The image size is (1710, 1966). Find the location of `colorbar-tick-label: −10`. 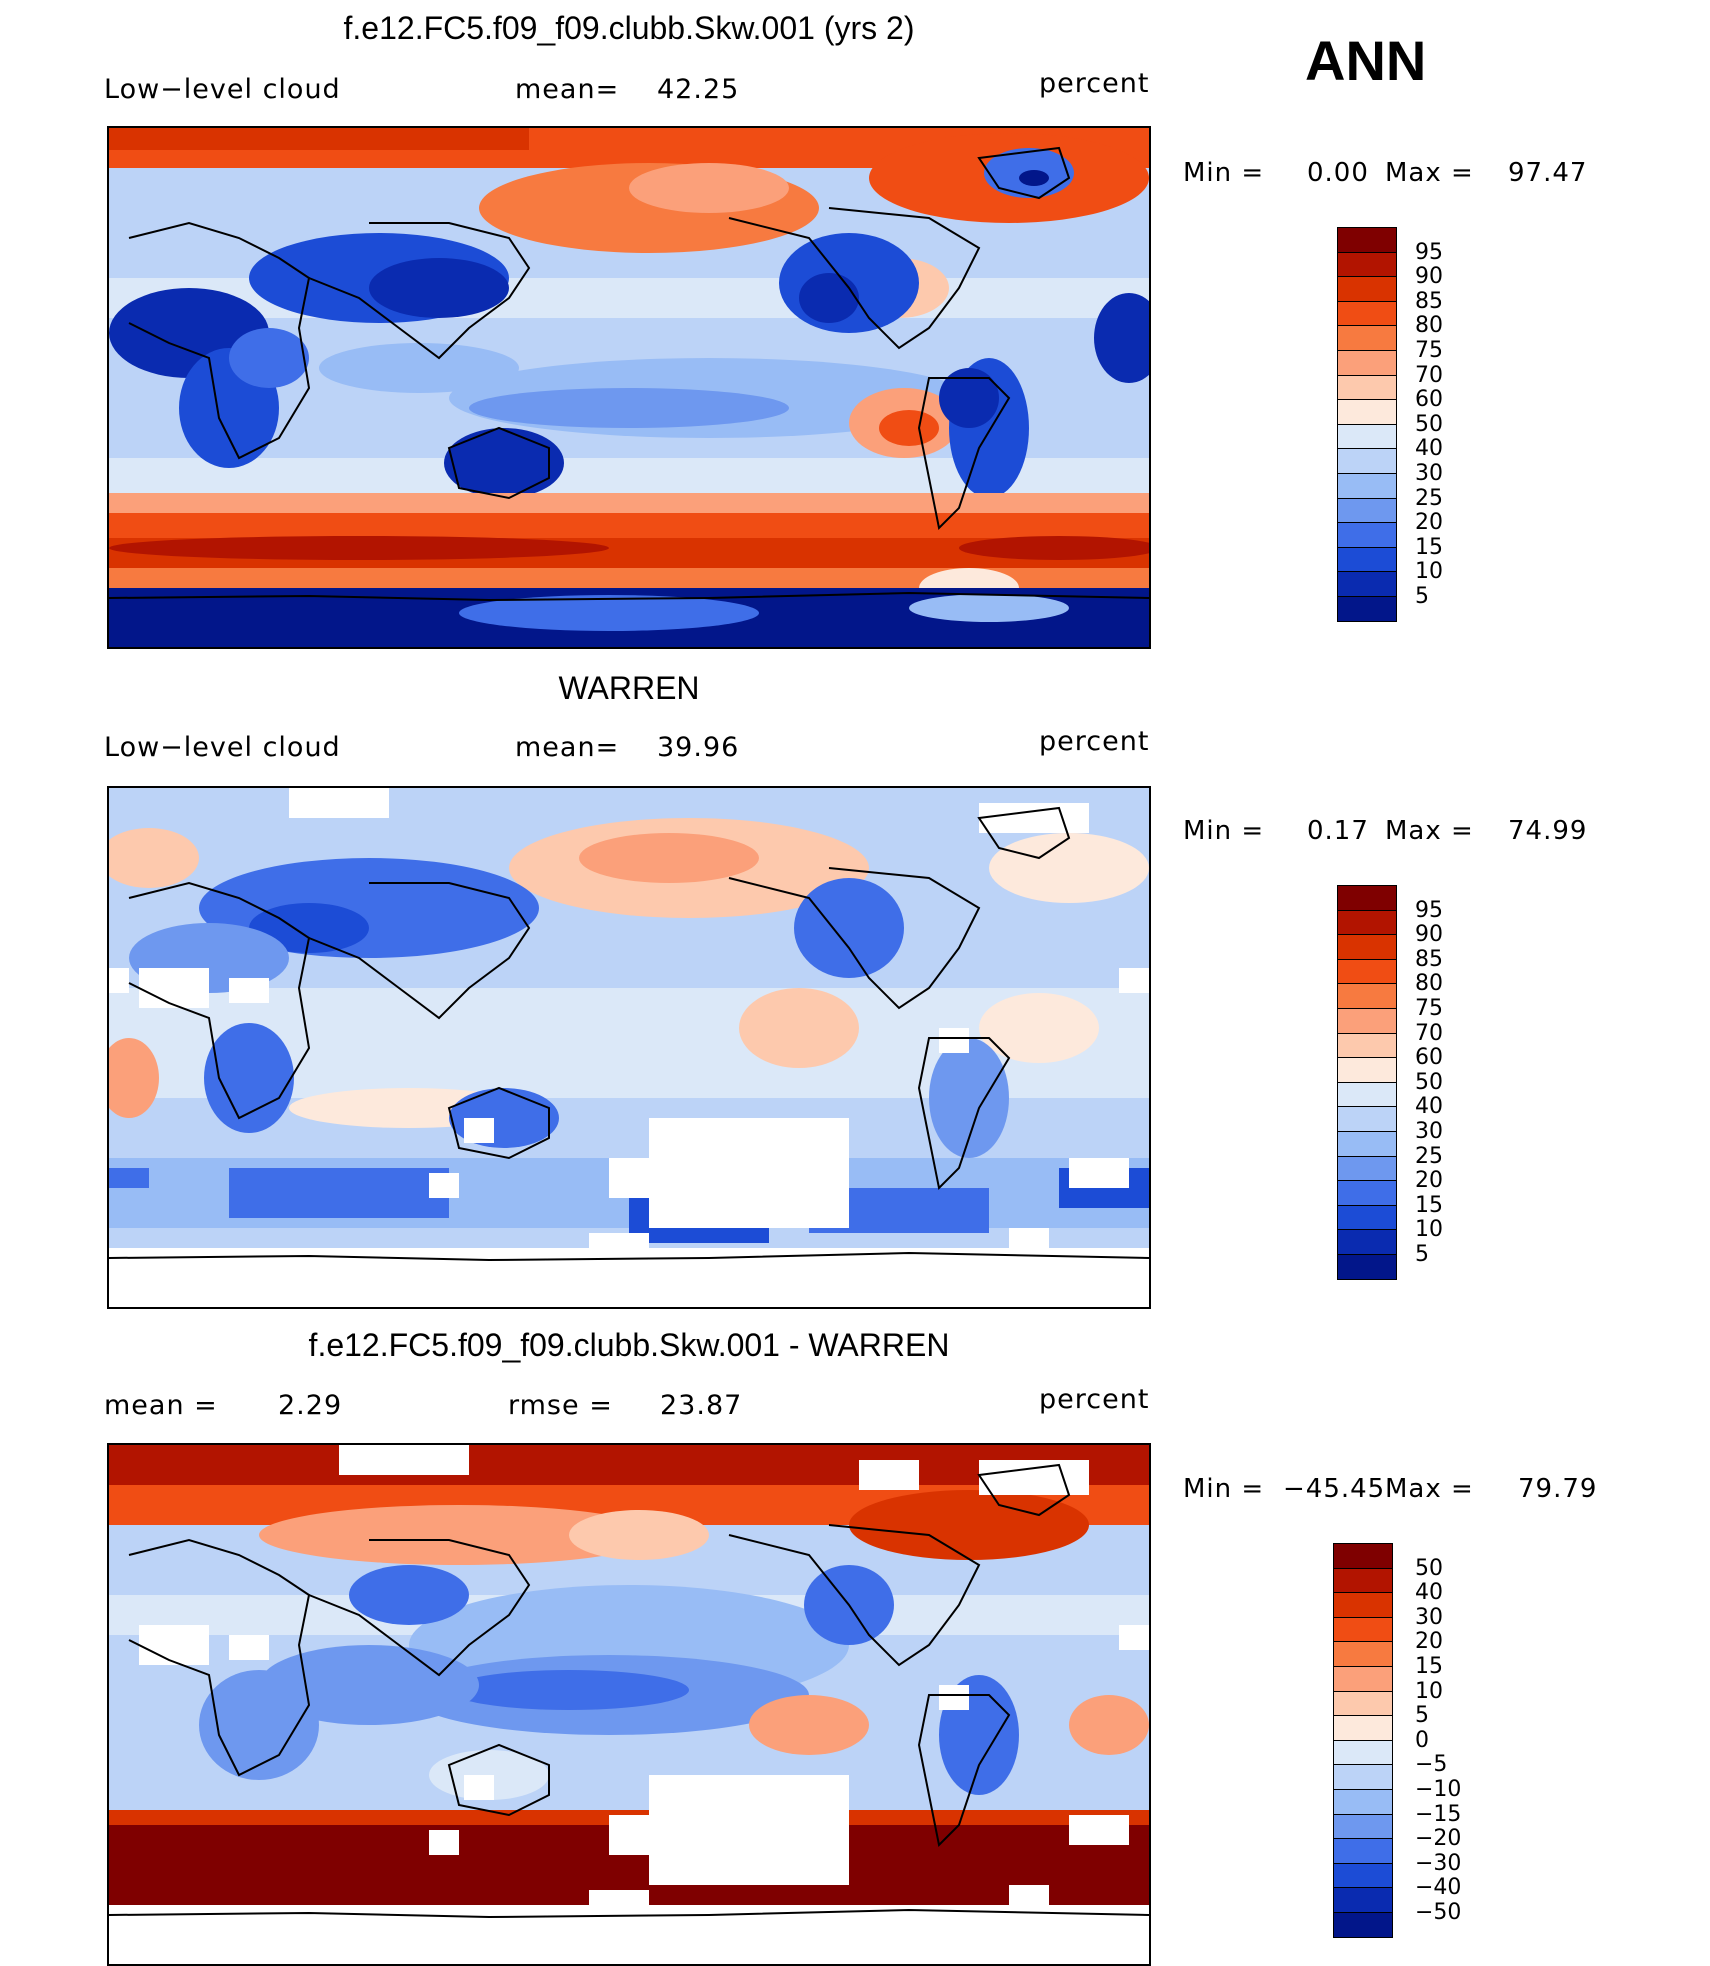

colorbar-tick-label: −10 is located at coordinates (1438, 1789).